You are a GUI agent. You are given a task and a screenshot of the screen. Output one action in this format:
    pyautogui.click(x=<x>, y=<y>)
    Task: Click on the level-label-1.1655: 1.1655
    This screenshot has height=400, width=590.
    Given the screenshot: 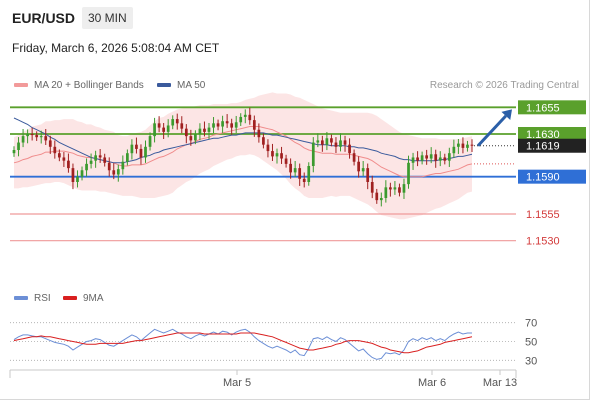 What is the action you would take?
    pyautogui.click(x=552, y=107)
    